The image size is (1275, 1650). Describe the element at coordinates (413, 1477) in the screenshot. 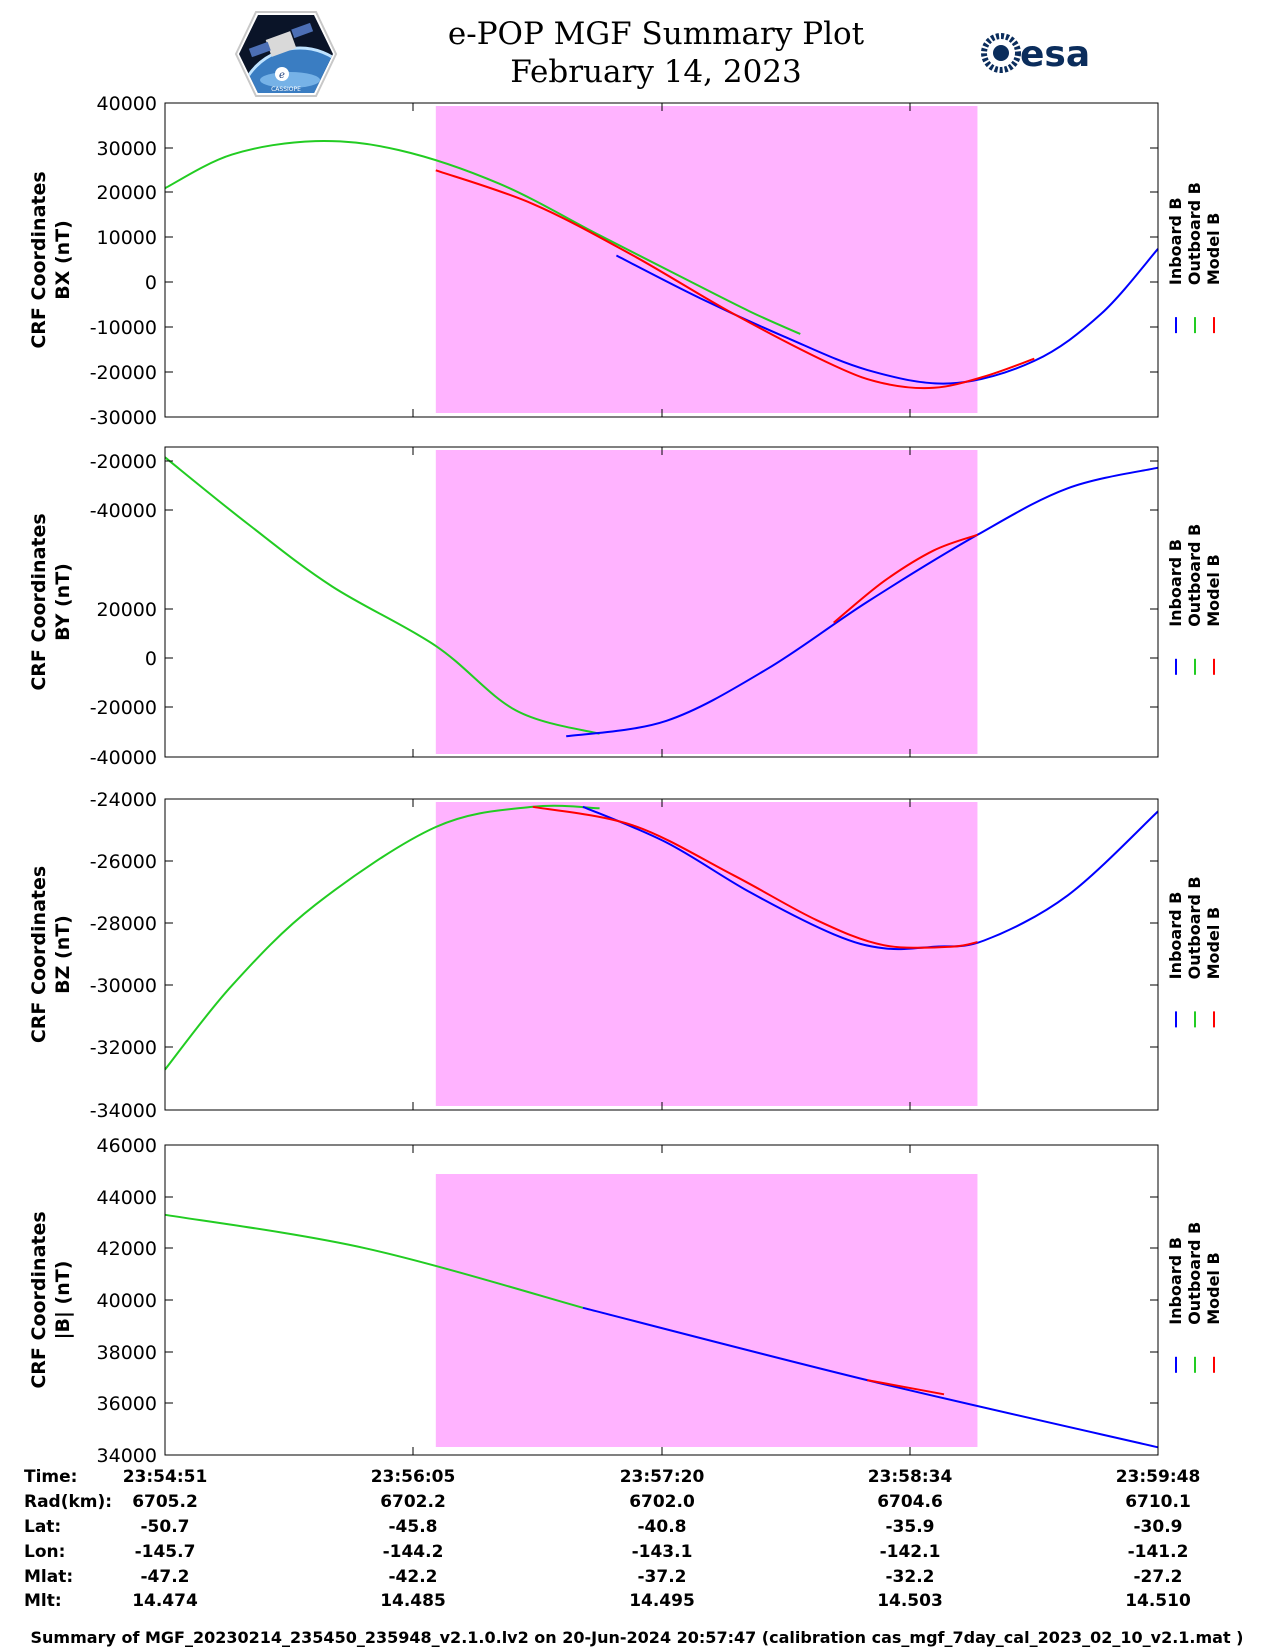

I see `orbit-value: 23:56:05` at that location.